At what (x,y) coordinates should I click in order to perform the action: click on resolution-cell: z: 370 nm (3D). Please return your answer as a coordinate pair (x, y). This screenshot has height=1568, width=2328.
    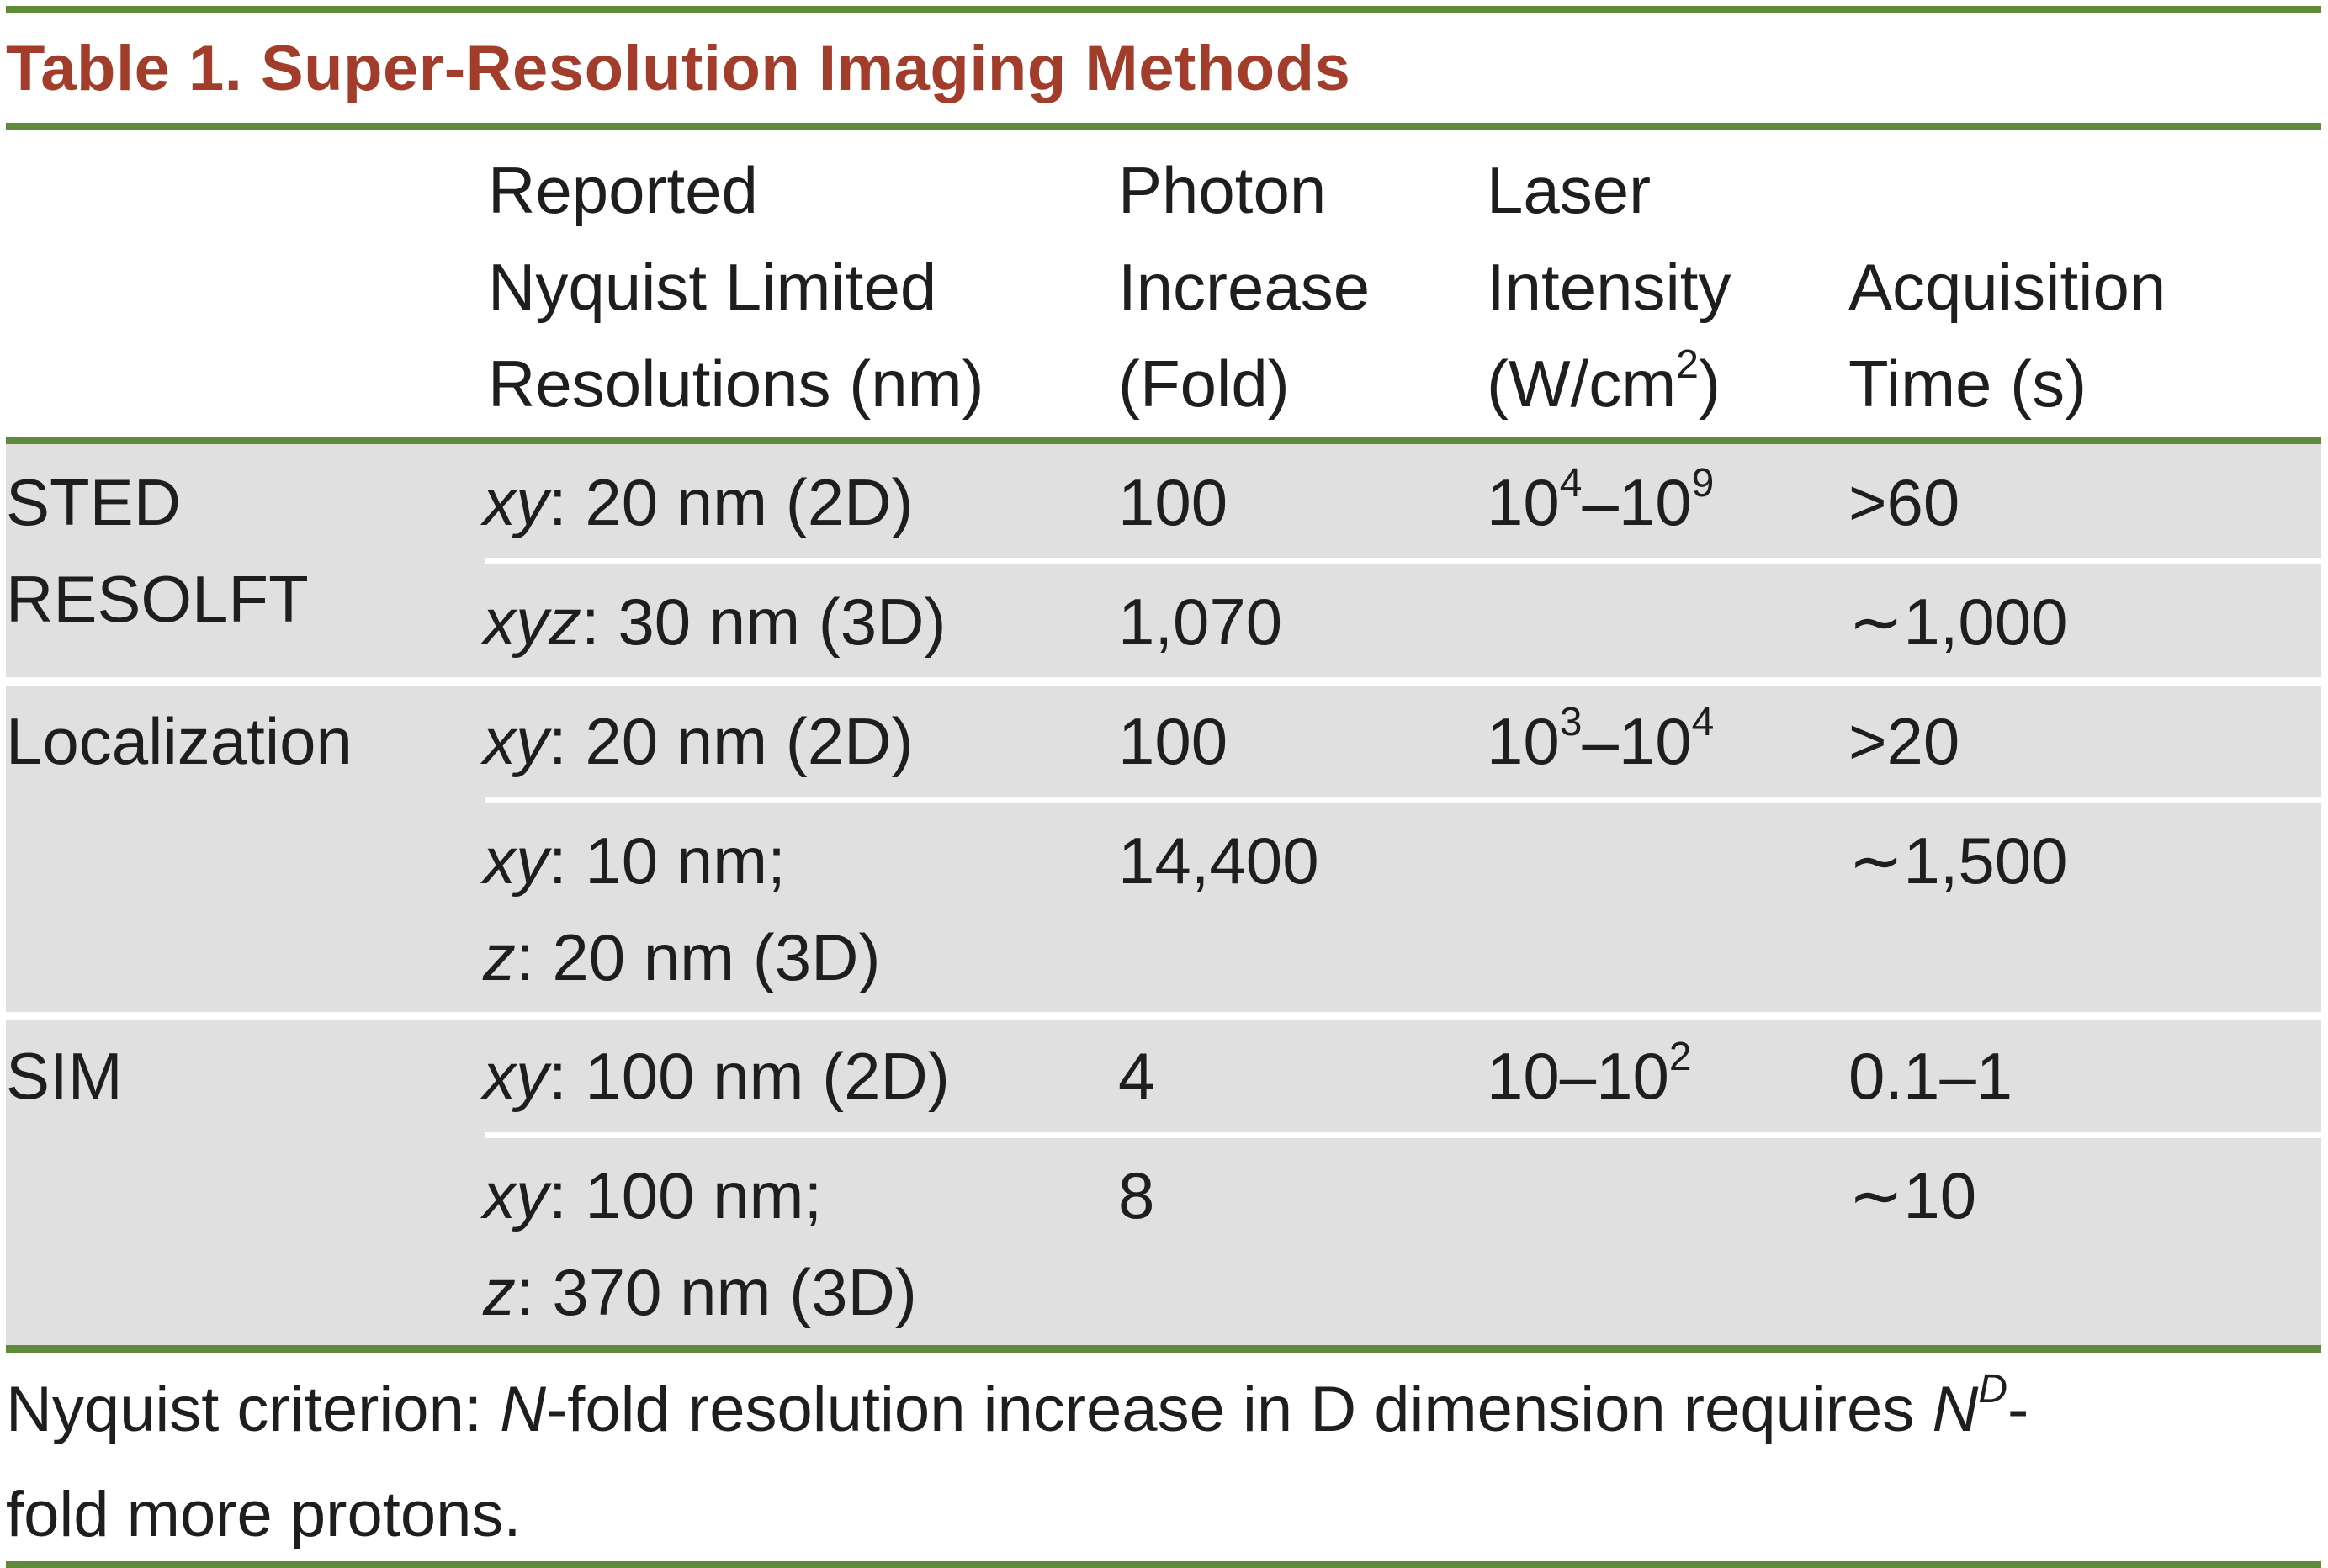
    Looking at the image, I should click on (700, 1292).